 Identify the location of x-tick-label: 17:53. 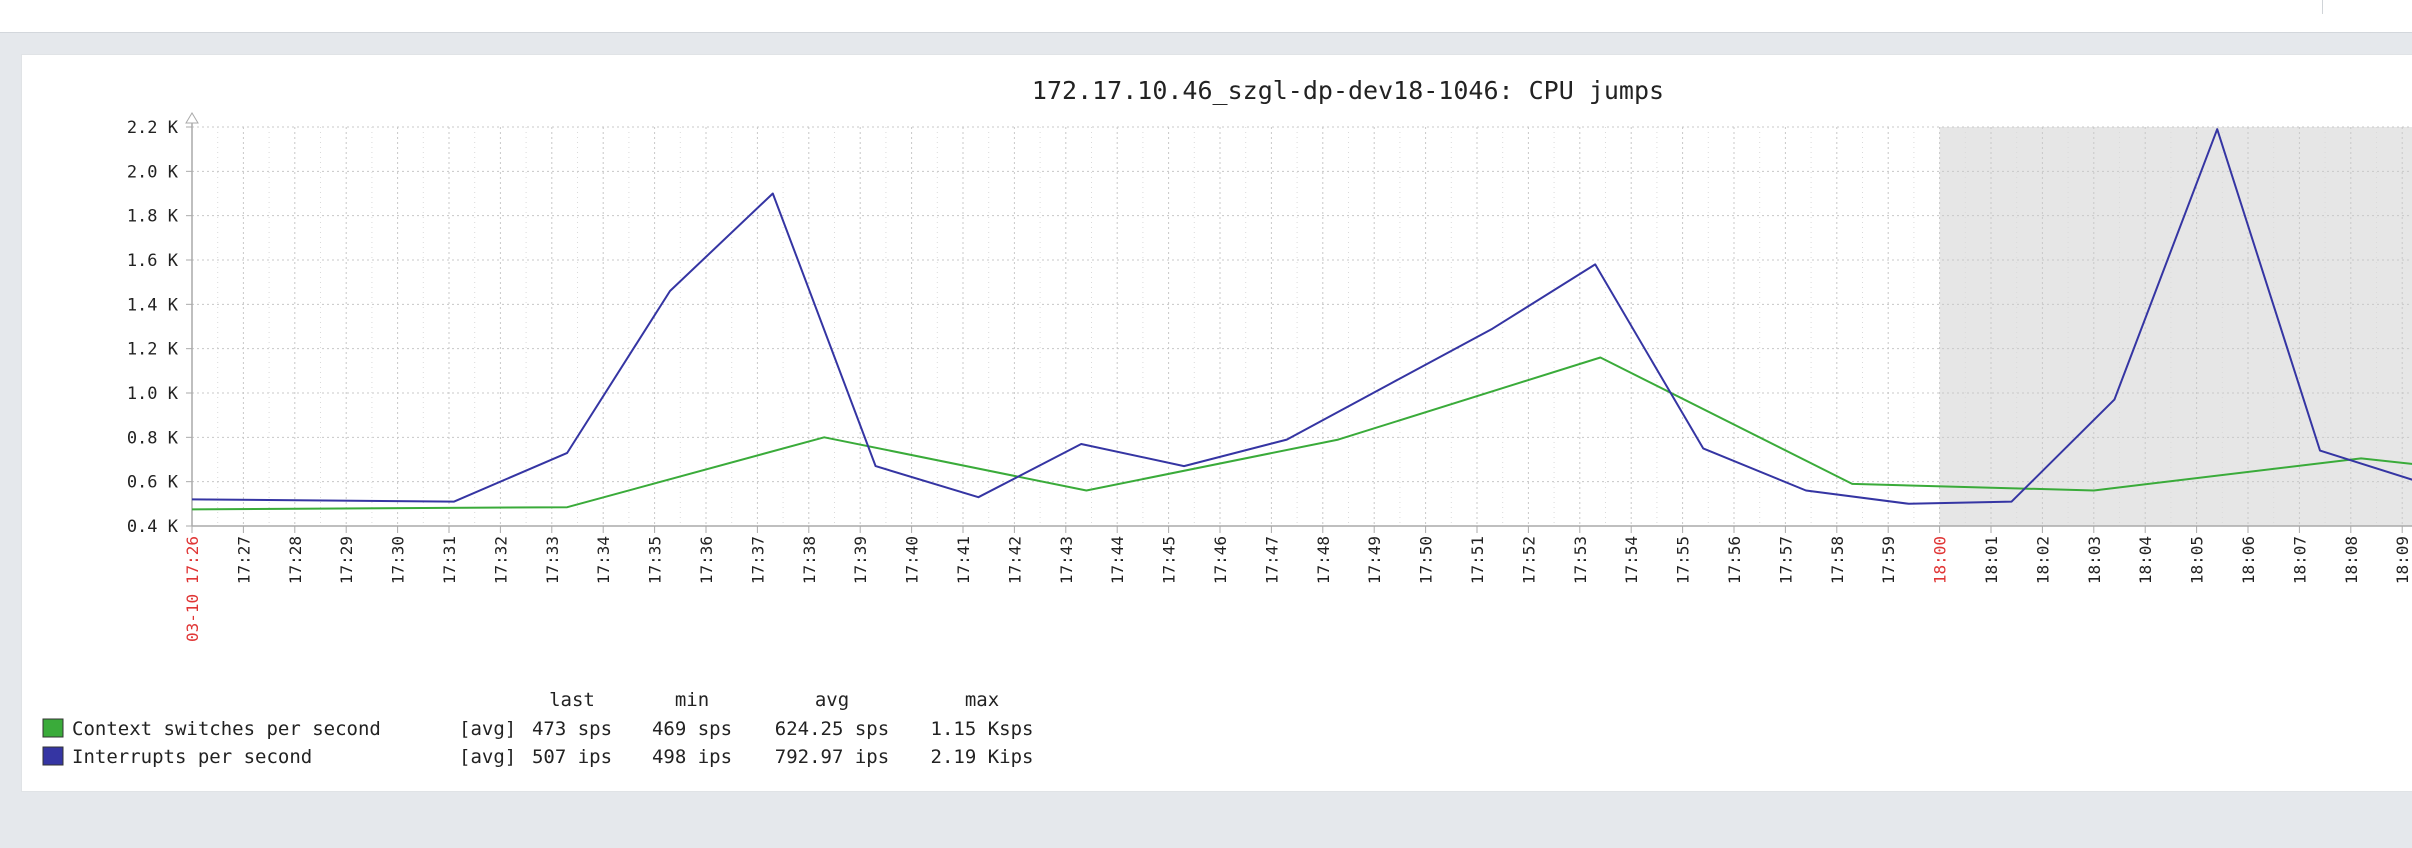
(1580, 560).